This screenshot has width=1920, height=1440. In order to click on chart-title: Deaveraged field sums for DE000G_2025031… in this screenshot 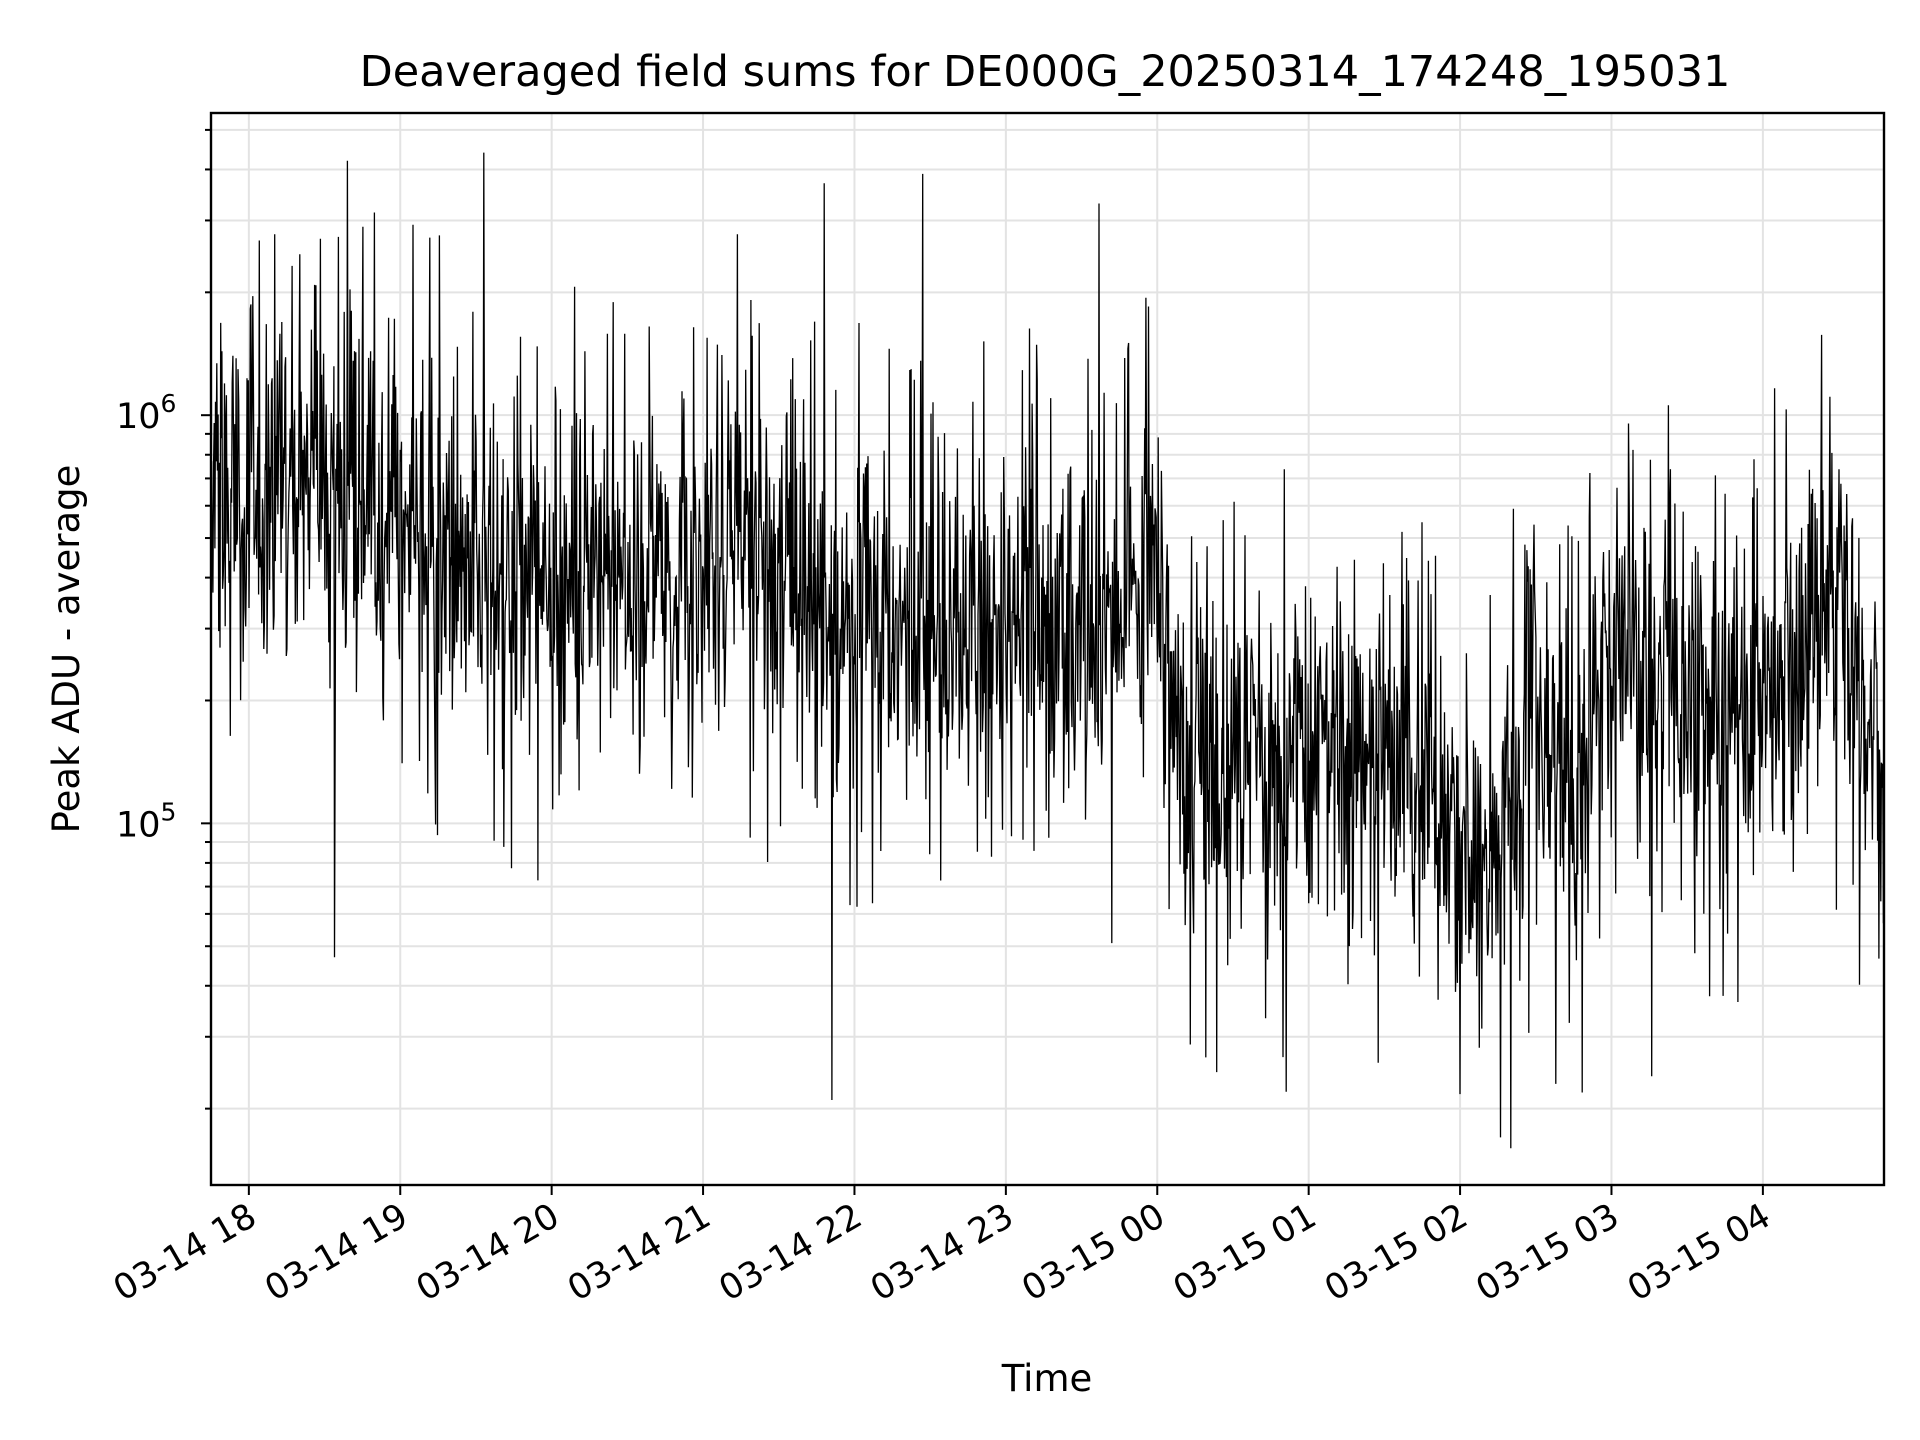, I will do `click(1045, 72)`.